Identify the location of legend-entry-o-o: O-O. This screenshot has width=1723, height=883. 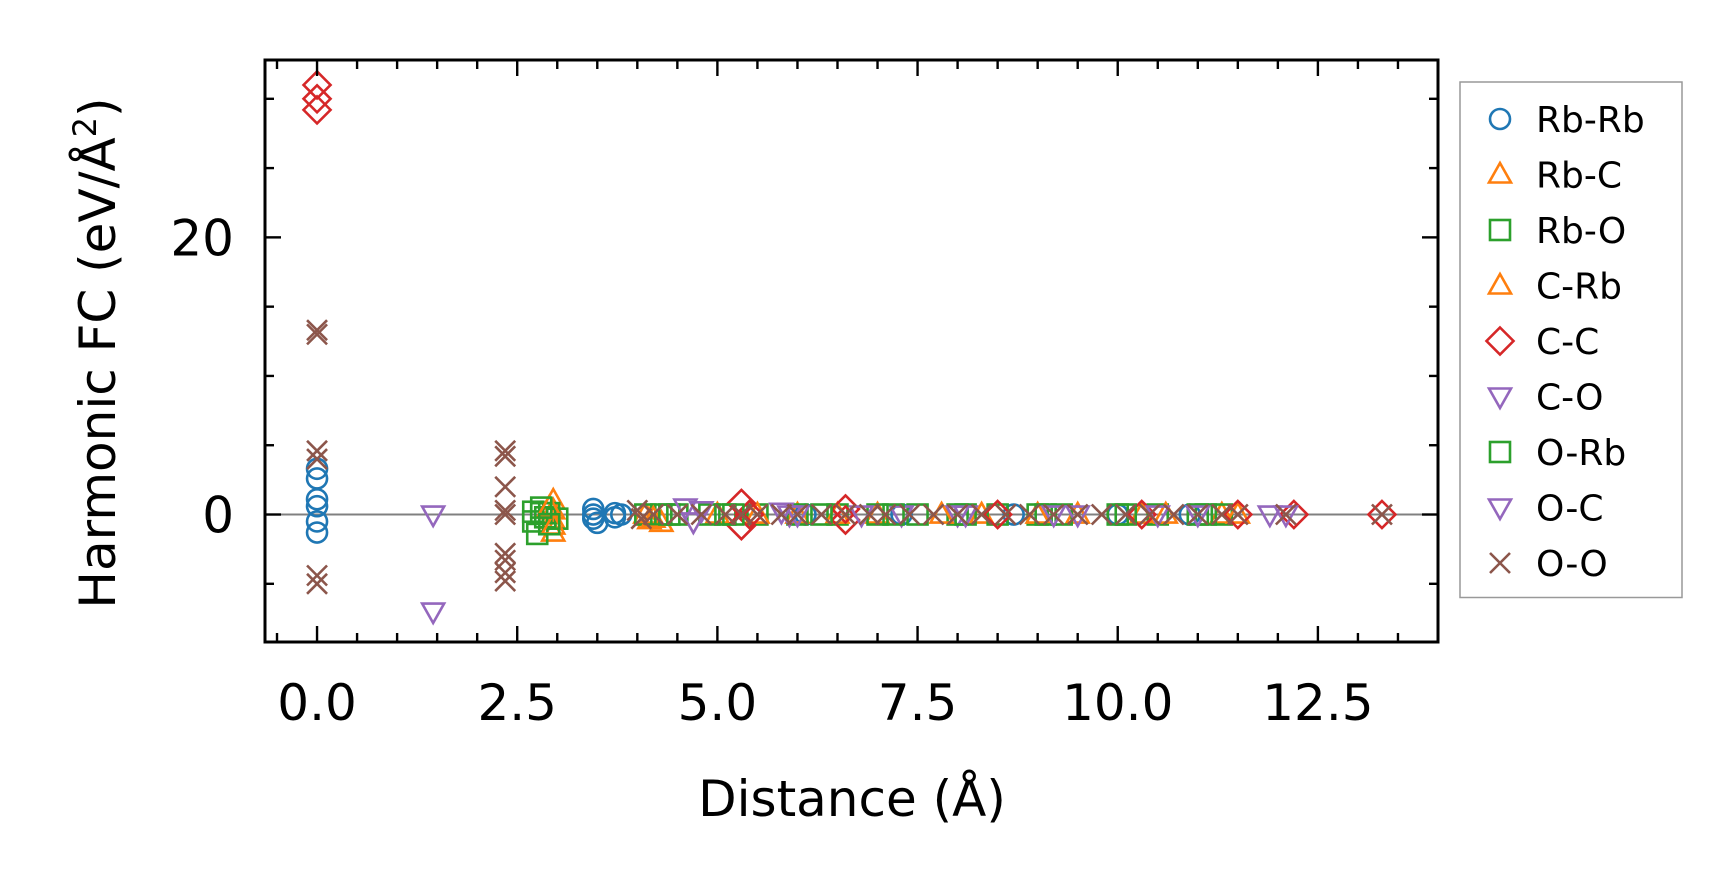
(1548, 564).